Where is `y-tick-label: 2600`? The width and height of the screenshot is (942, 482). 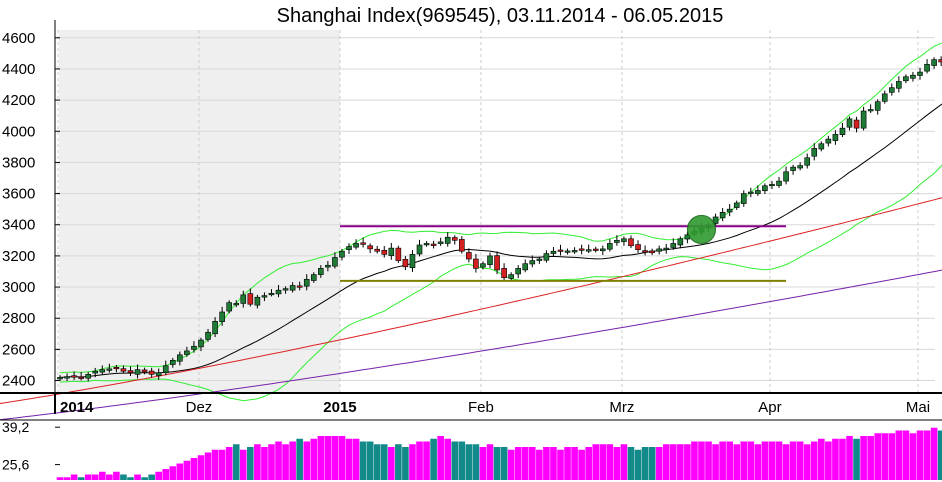 y-tick-label: 2600 is located at coordinates (18, 349).